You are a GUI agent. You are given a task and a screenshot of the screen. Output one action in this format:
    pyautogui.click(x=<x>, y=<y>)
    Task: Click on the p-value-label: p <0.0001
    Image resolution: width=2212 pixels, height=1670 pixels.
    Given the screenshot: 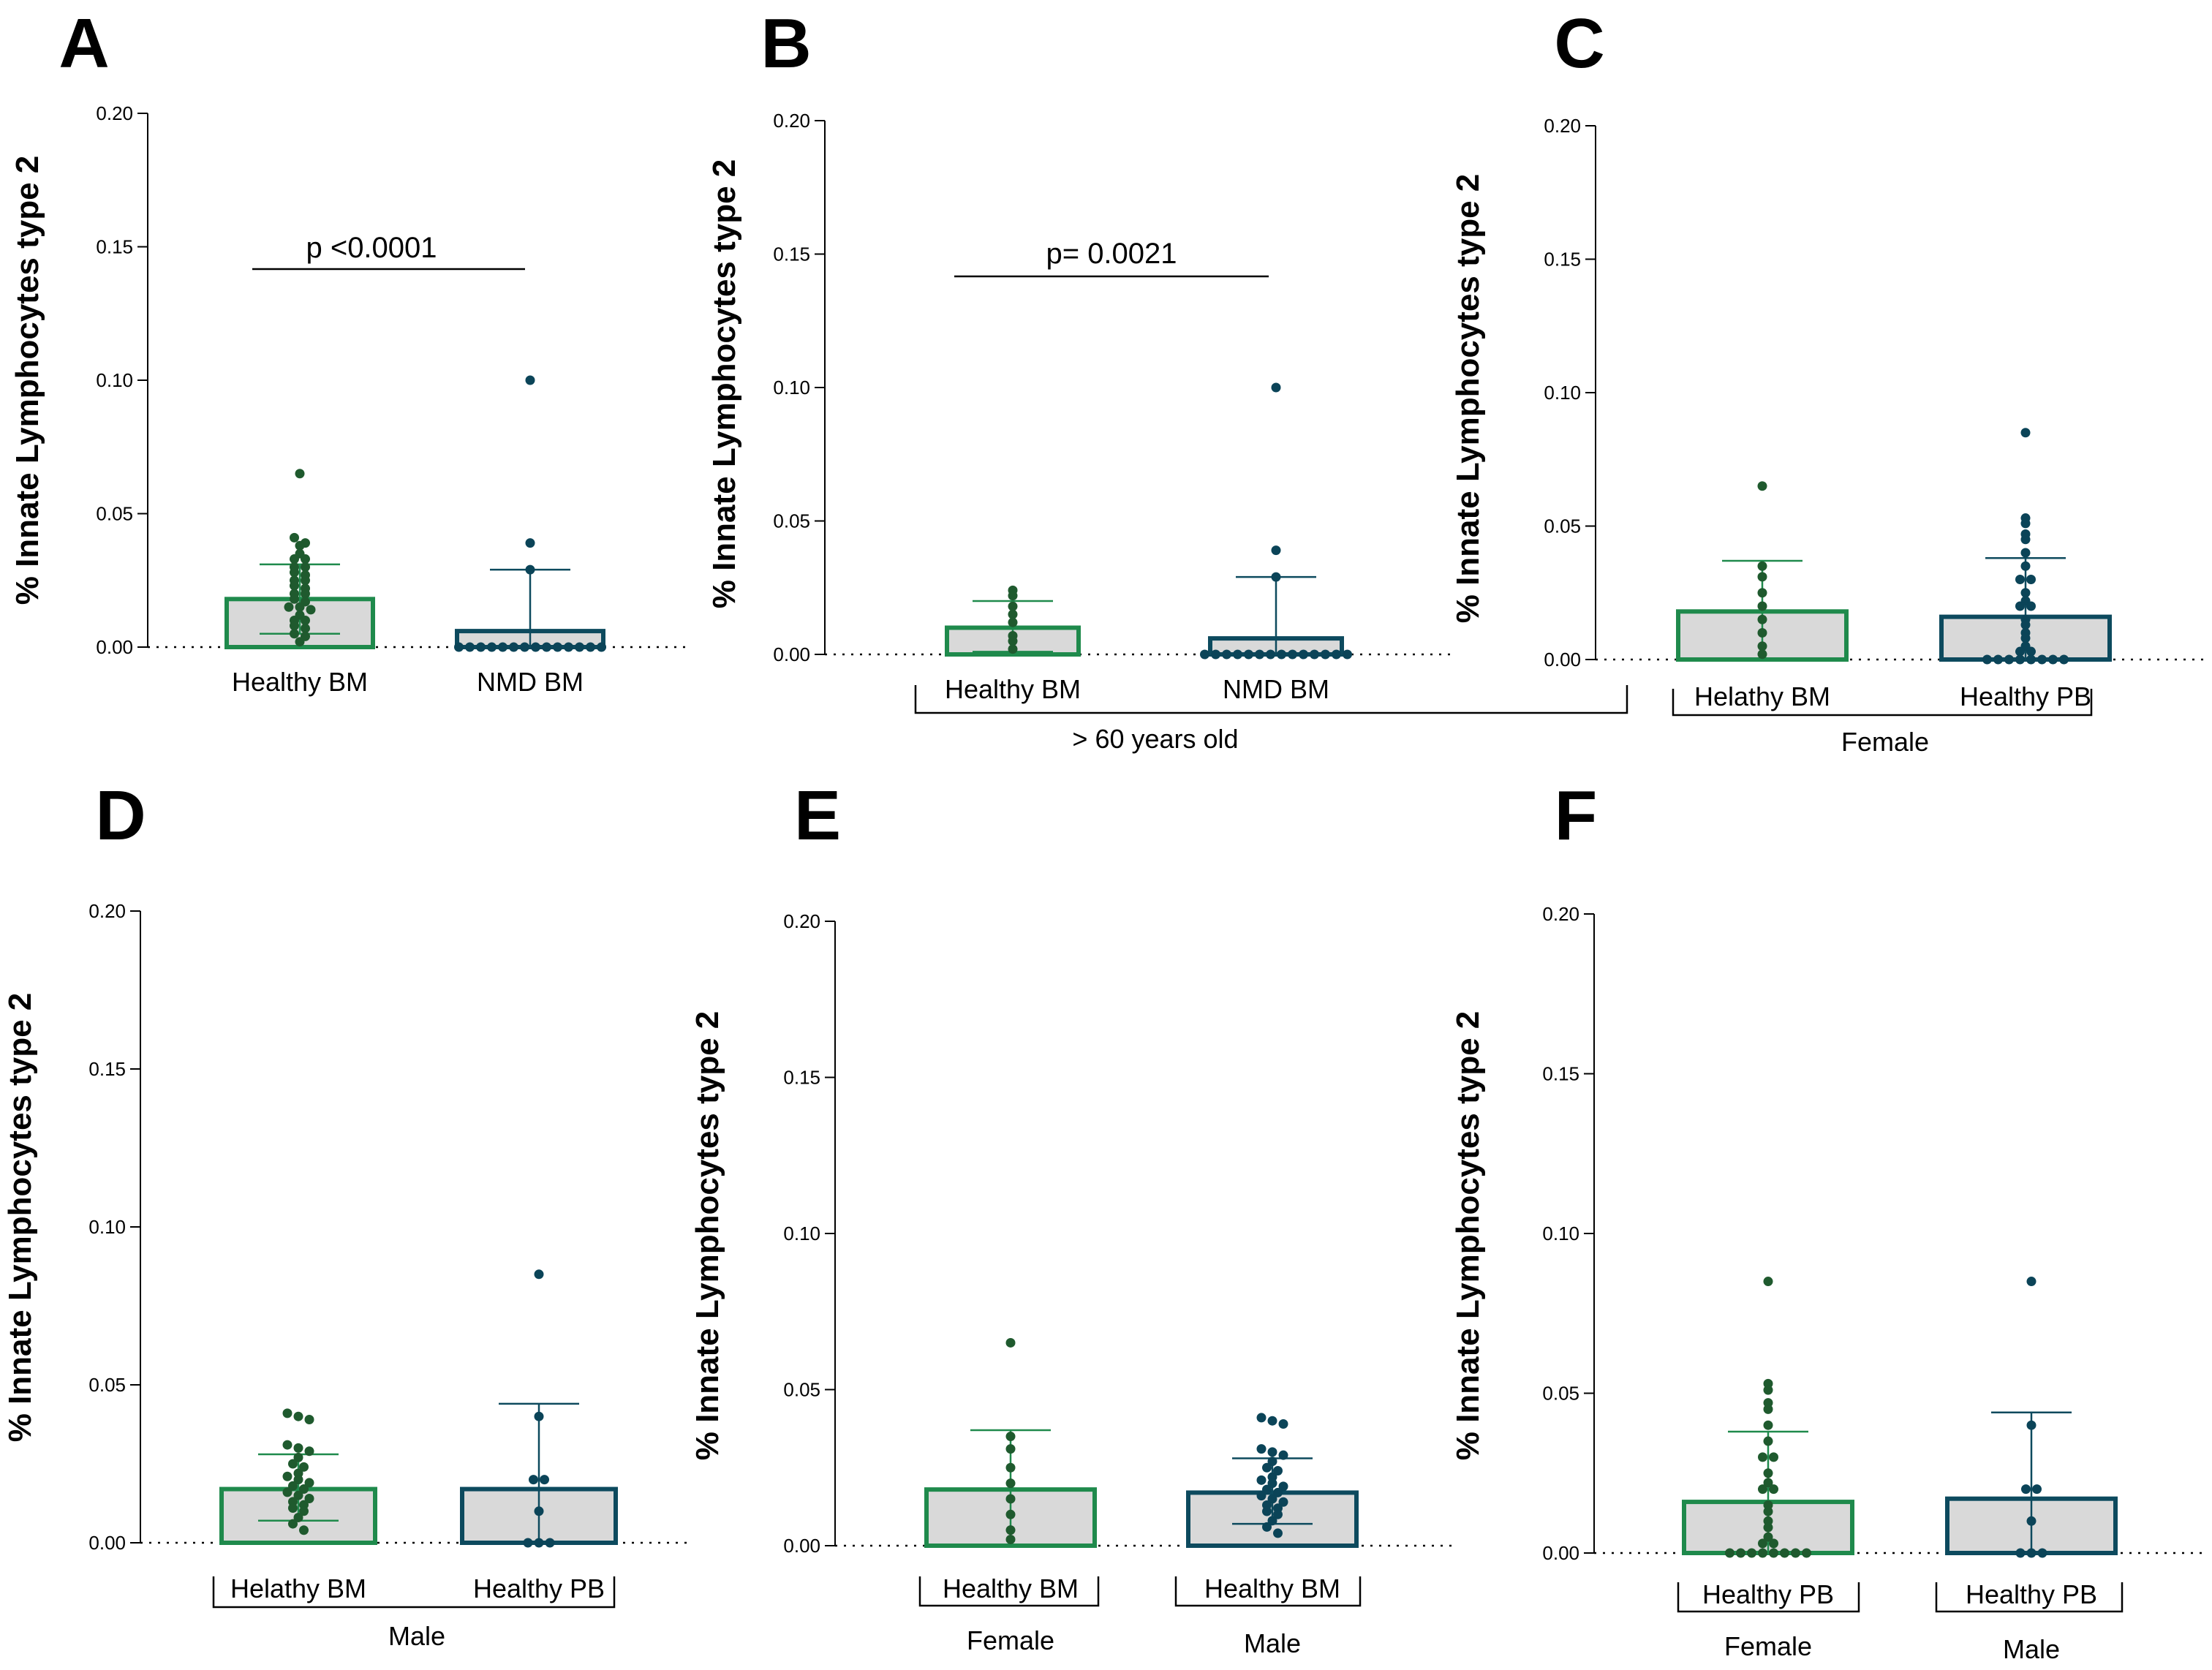 What is the action you would take?
    pyautogui.click(x=371, y=248)
    